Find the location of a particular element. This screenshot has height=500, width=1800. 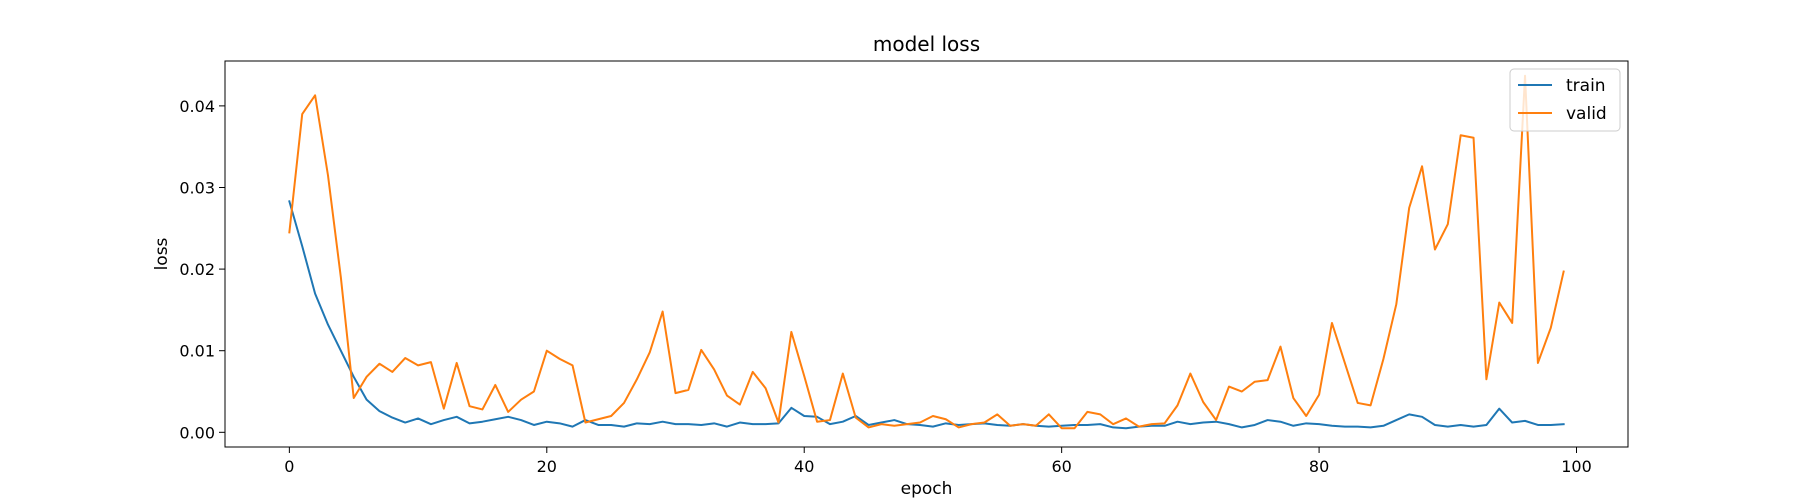

x-tick-label: 60 is located at coordinates (1061, 466).